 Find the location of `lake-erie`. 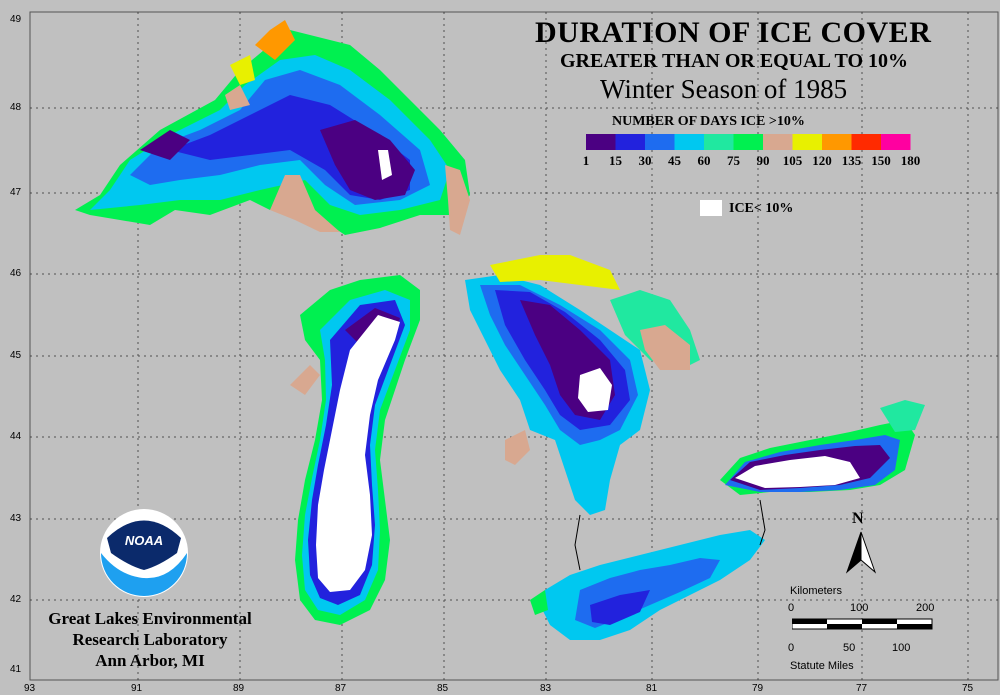

lake-erie is located at coordinates (647, 585).